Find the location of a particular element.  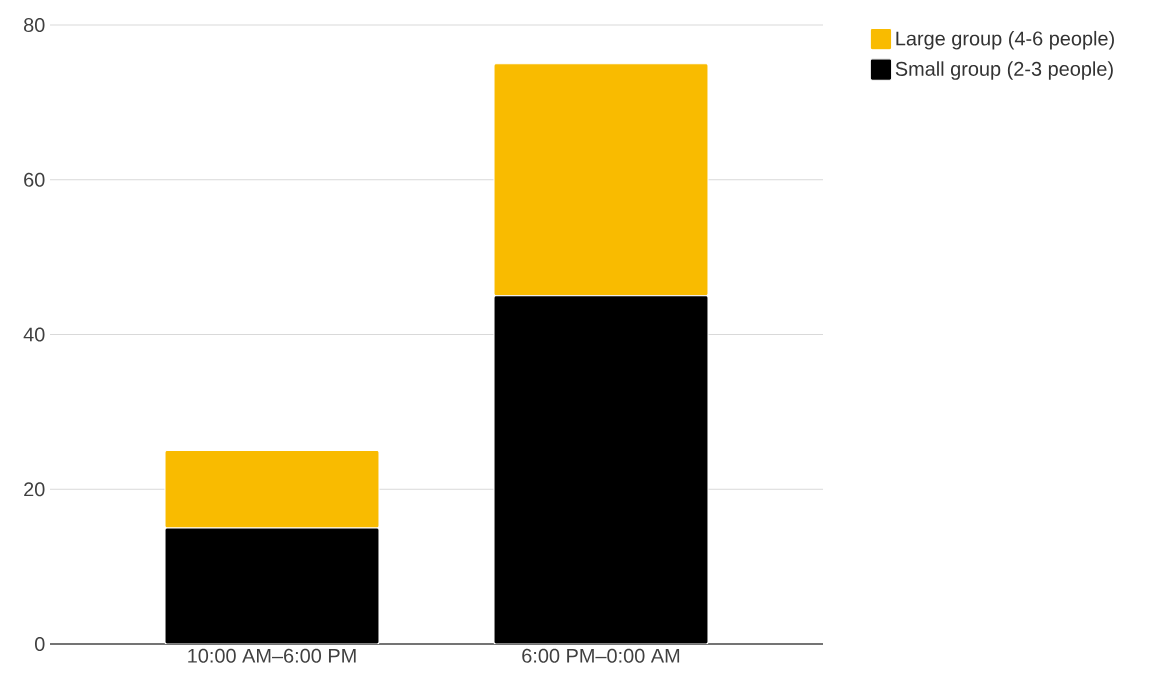

y-tick-label: 20 is located at coordinates (34, 489).